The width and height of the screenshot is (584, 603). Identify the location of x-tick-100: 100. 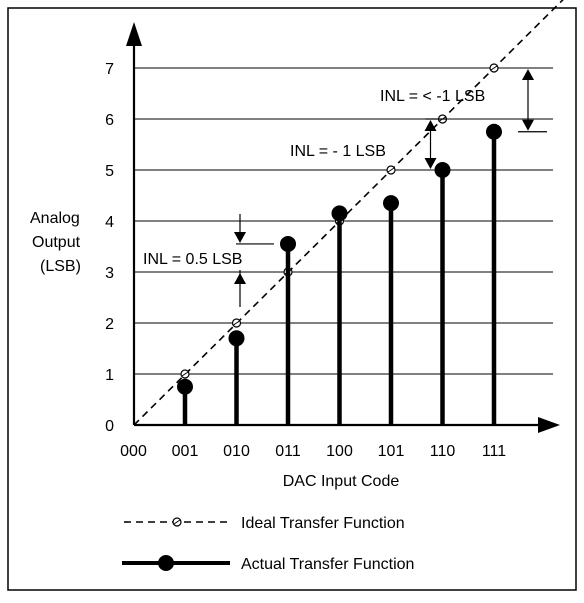
(339, 451).